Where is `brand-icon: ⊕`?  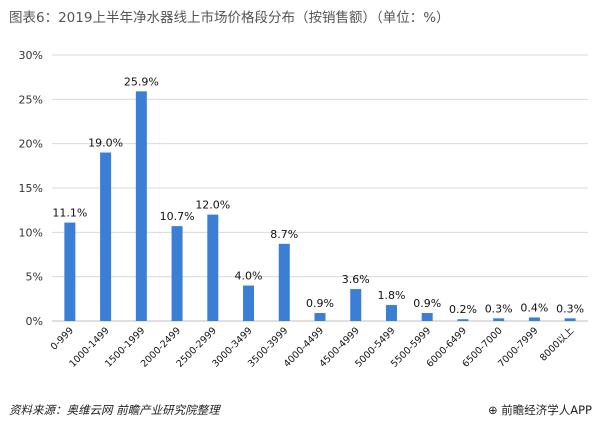
brand-icon: ⊕ is located at coordinates (492, 410).